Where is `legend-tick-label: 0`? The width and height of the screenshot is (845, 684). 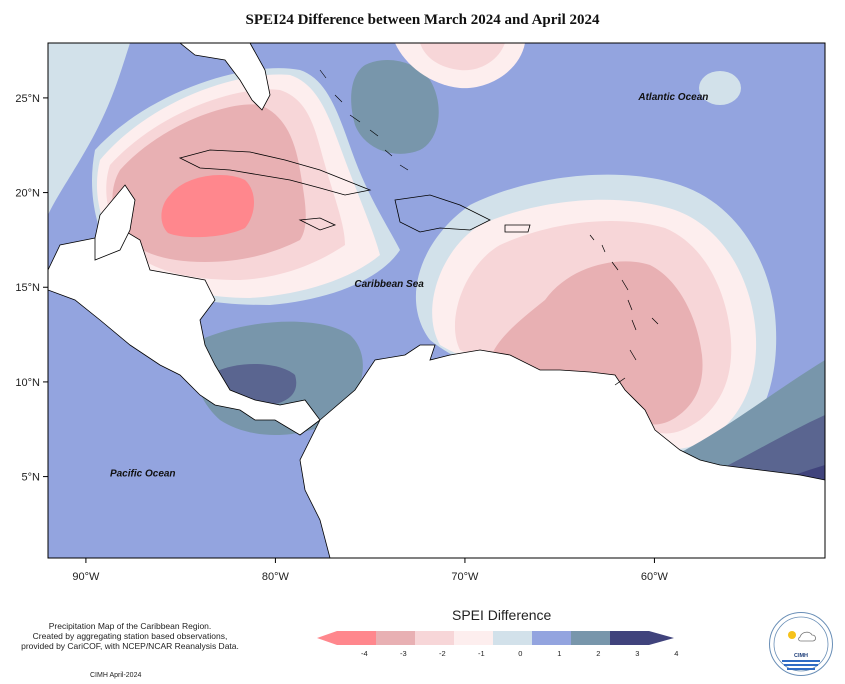 legend-tick-label: 0 is located at coordinates (520, 653).